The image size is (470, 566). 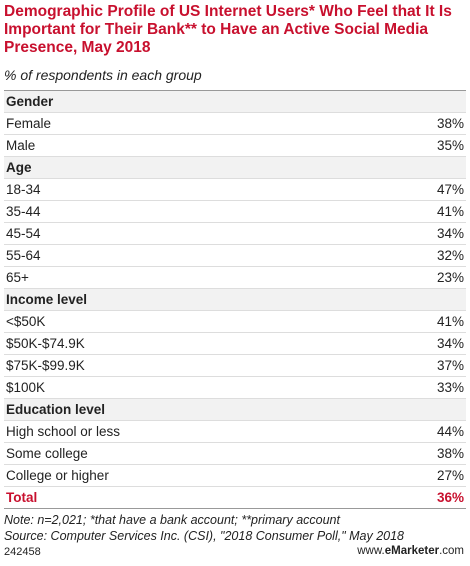 What do you see at coordinates (45, 343) in the screenshot?
I see `row-label: $50K-$74.9K` at bounding box center [45, 343].